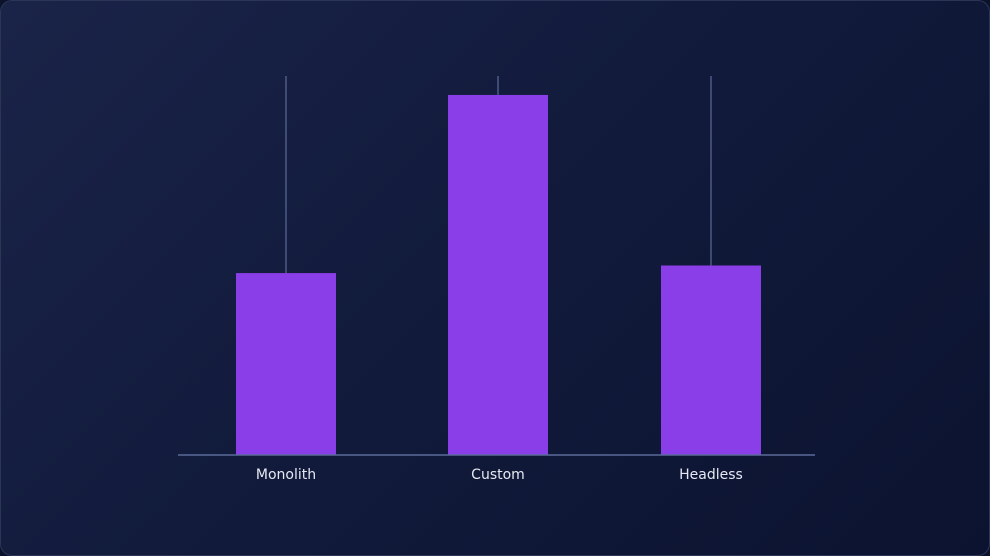 This screenshot has height=556, width=990. I want to click on x-tick-label-custom: Custom, so click(498, 475).